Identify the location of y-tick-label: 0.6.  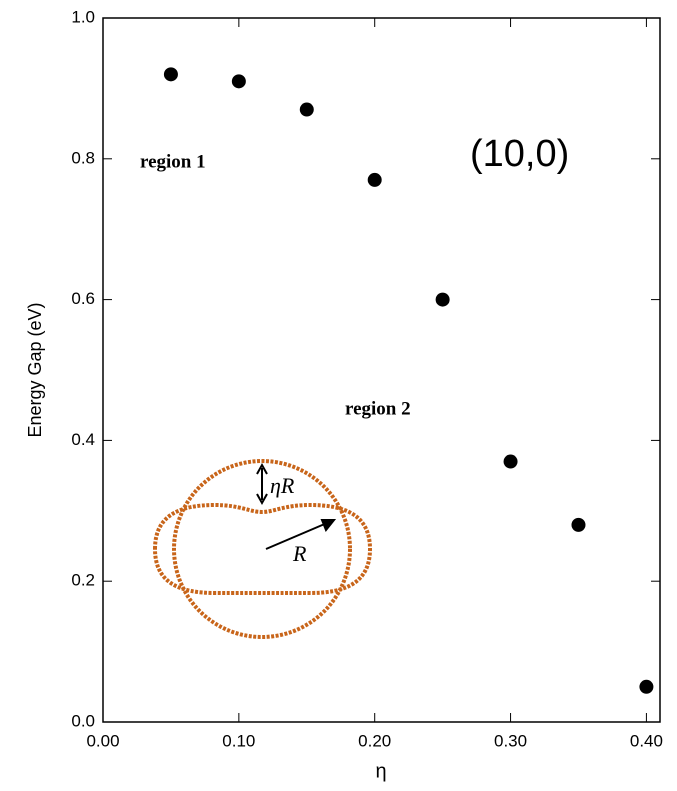
(83, 298).